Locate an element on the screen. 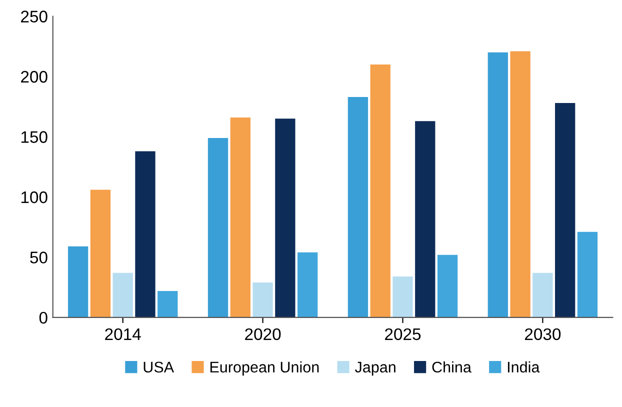 Image resolution: width=622 pixels, height=407 pixels. y-tick-label: 150 is located at coordinates (34, 137).